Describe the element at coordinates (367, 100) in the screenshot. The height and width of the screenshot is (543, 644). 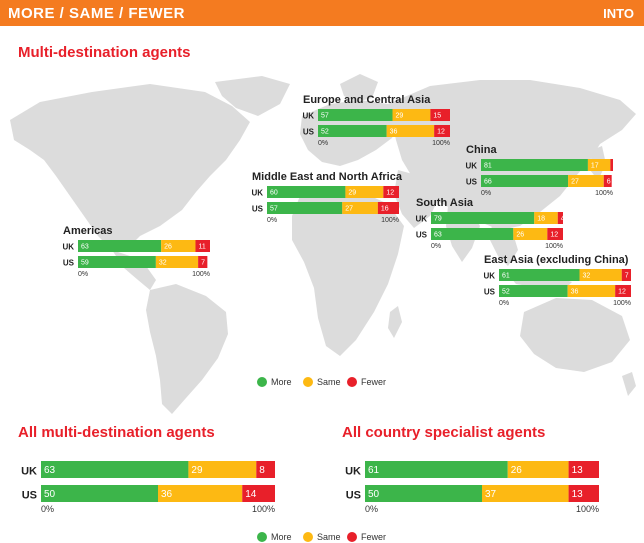
I see `chart-title-europe-and-central-asia: Europe and Central Asia` at that location.